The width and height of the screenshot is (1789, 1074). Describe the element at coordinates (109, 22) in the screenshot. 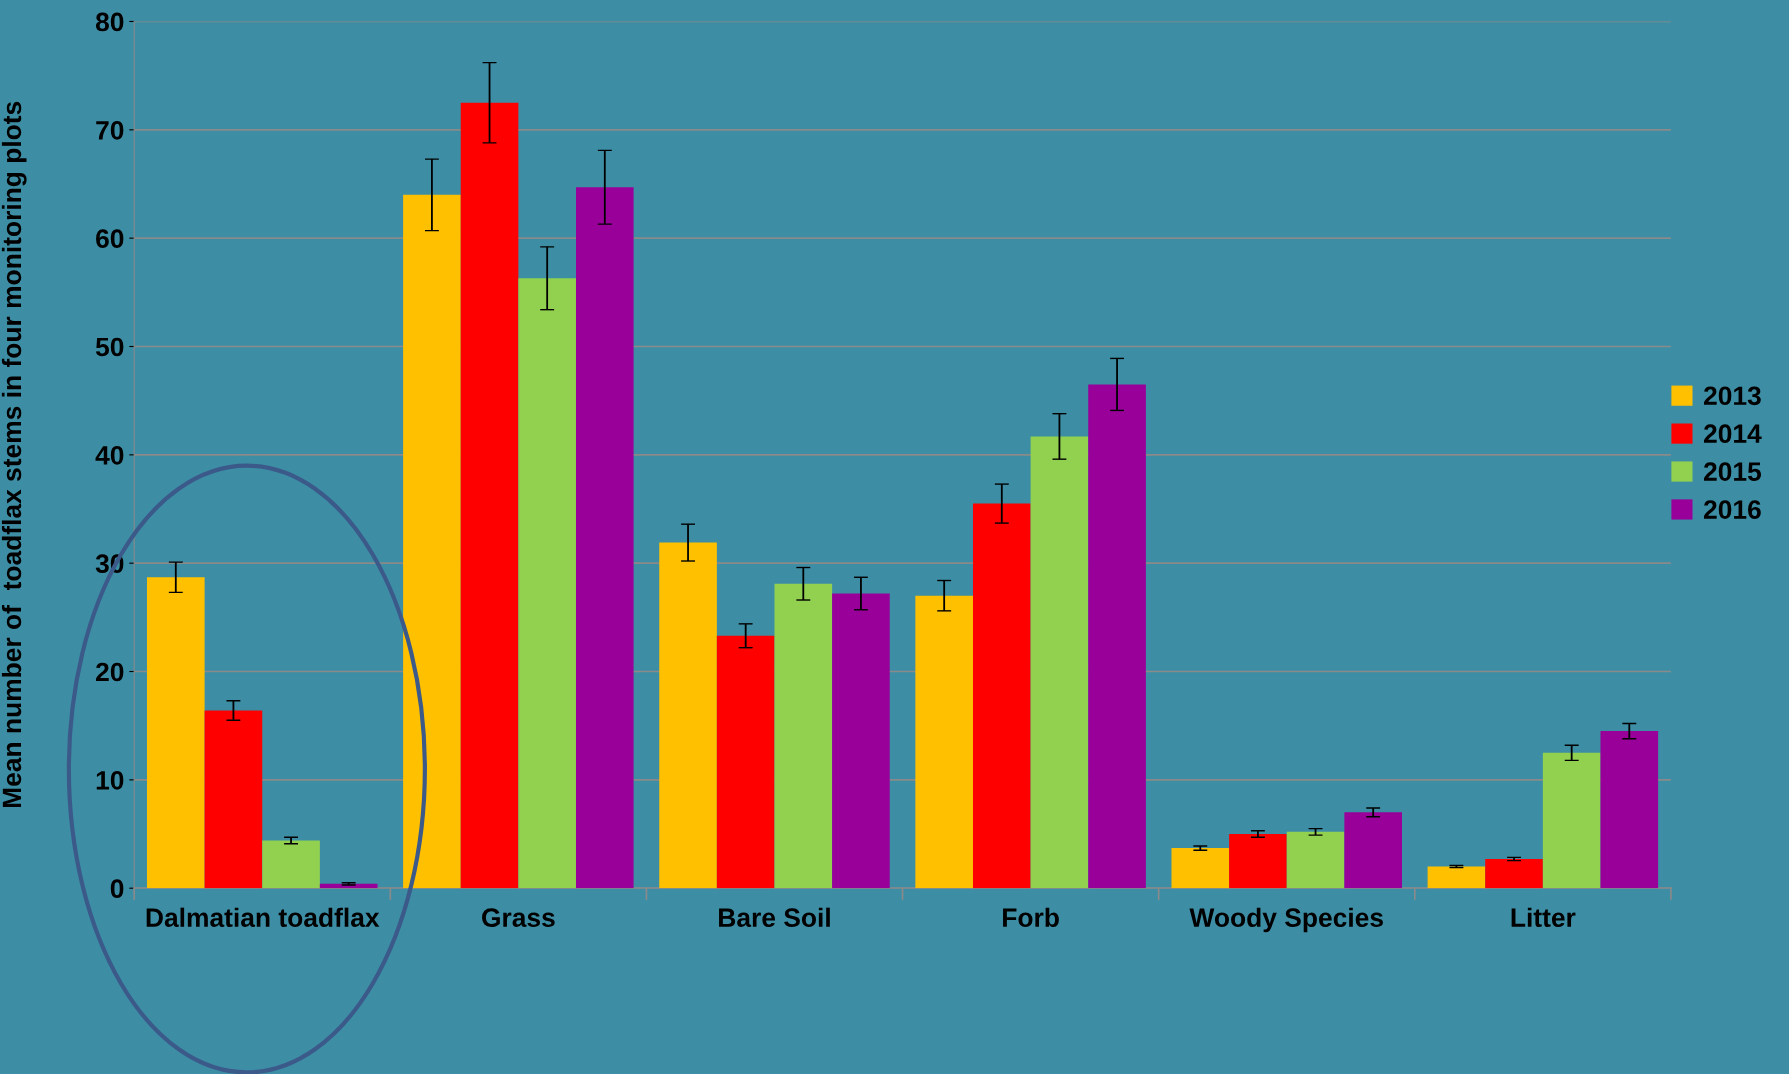

I see `y-tick-label: 80` at that location.